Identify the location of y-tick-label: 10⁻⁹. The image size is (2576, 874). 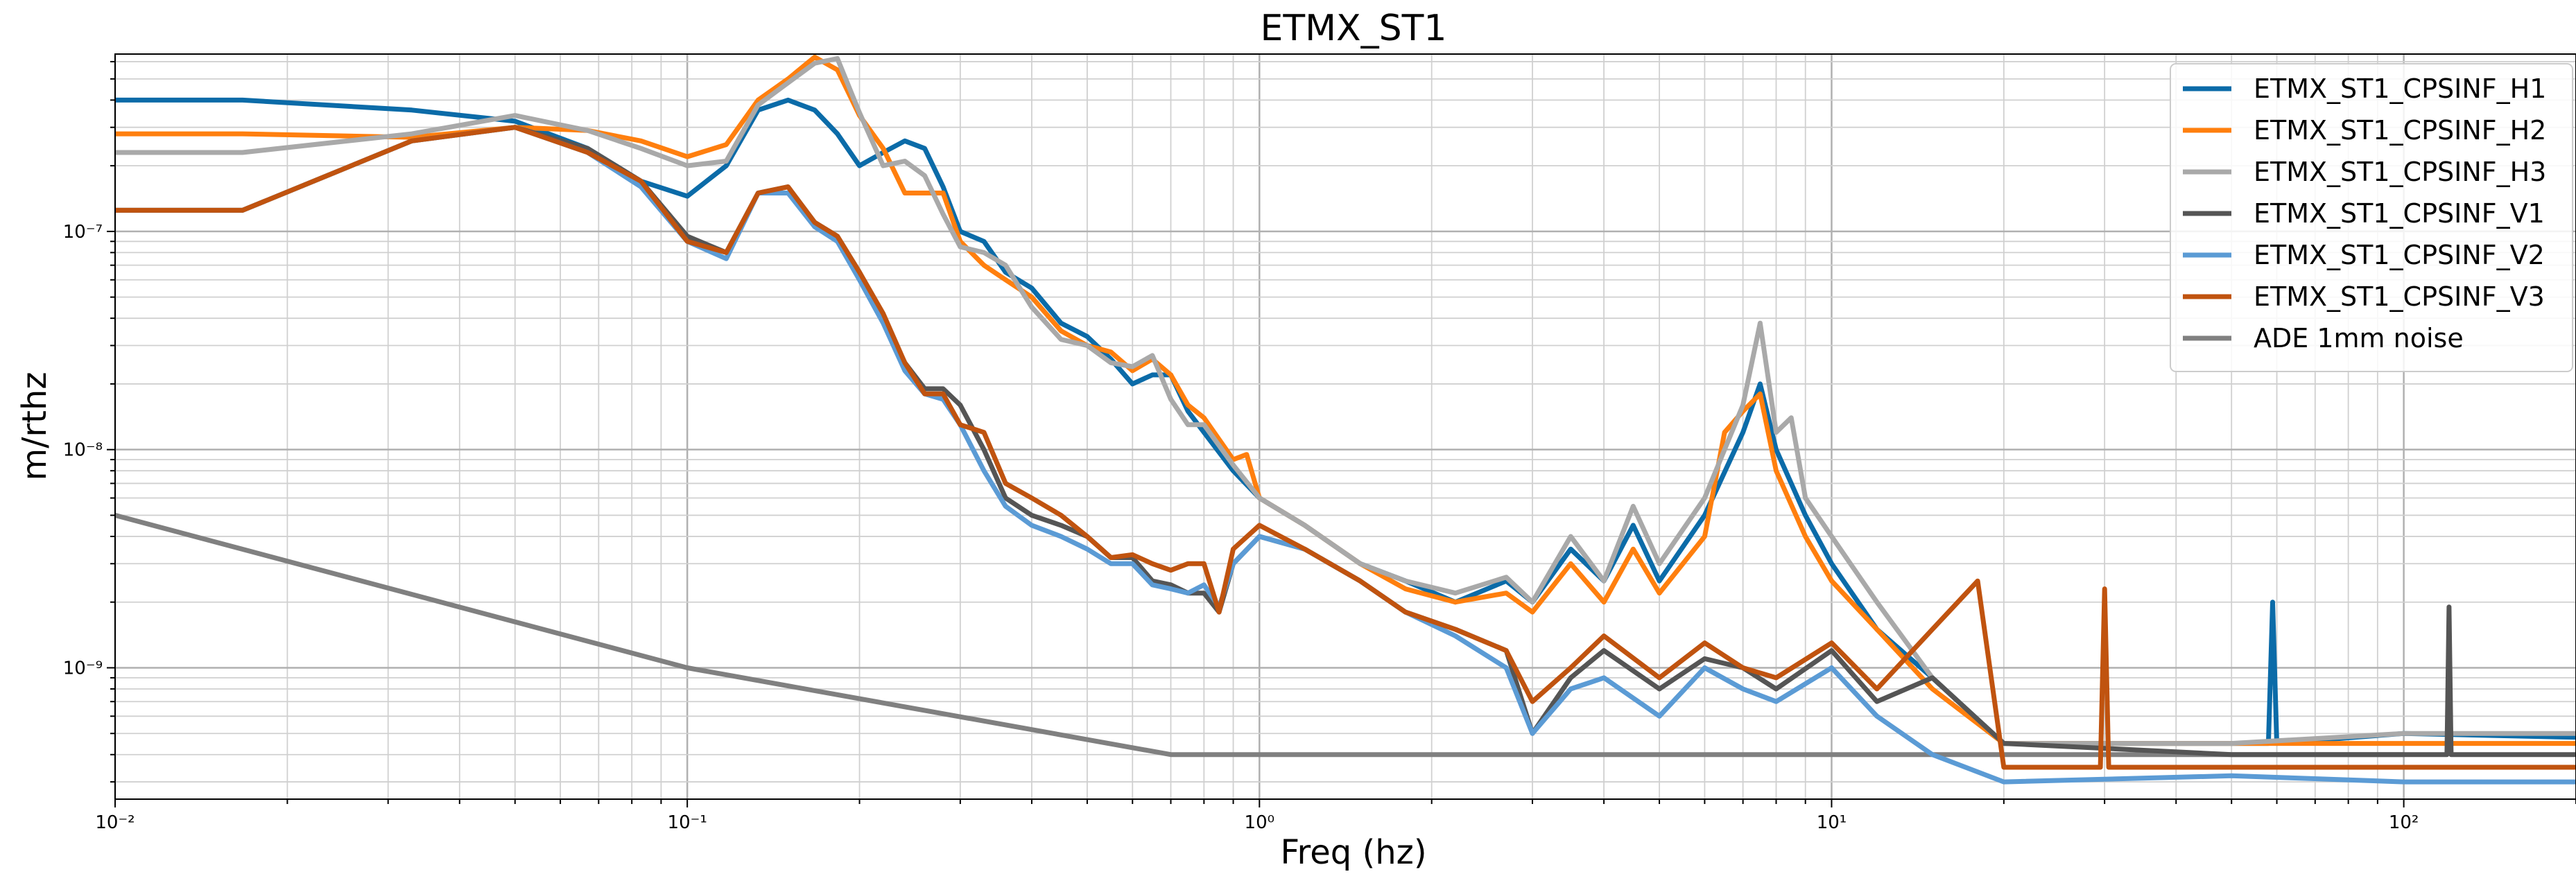
(83, 668).